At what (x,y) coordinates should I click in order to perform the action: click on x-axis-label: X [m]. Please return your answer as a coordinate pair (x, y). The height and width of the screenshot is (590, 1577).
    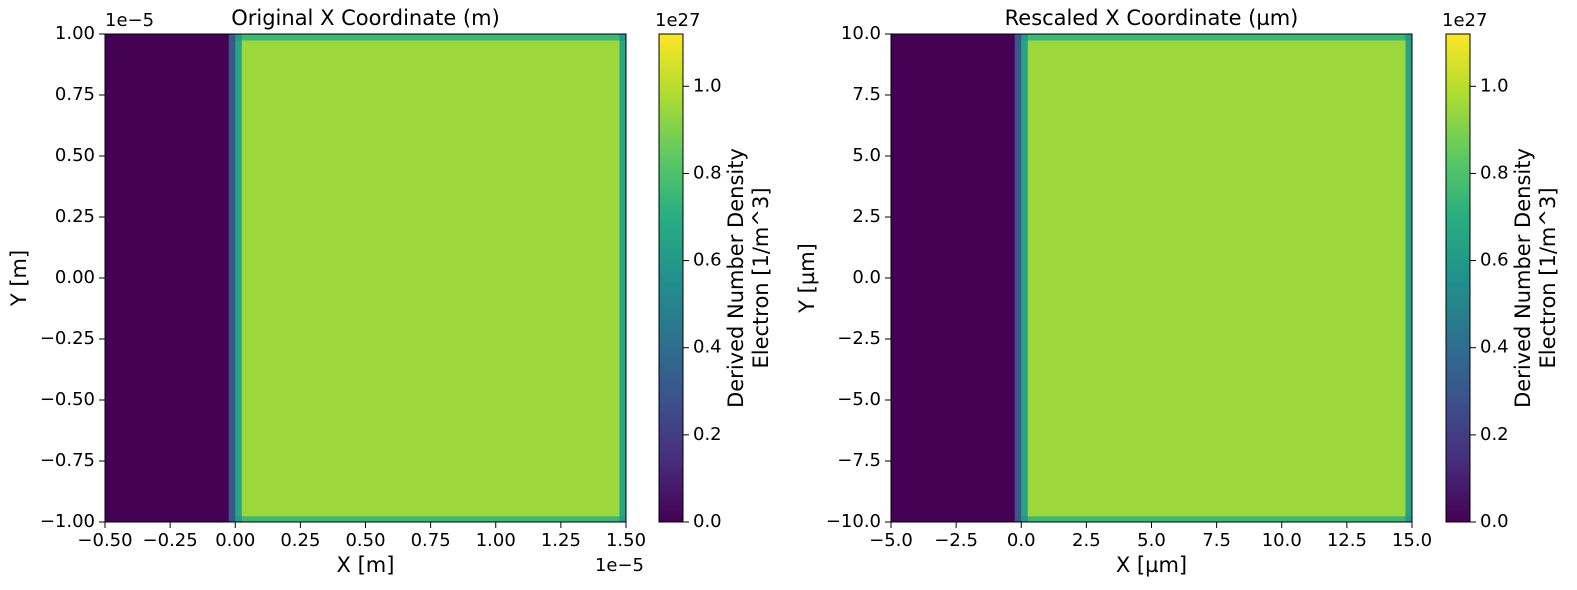
    Looking at the image, I should click on (366, 565).